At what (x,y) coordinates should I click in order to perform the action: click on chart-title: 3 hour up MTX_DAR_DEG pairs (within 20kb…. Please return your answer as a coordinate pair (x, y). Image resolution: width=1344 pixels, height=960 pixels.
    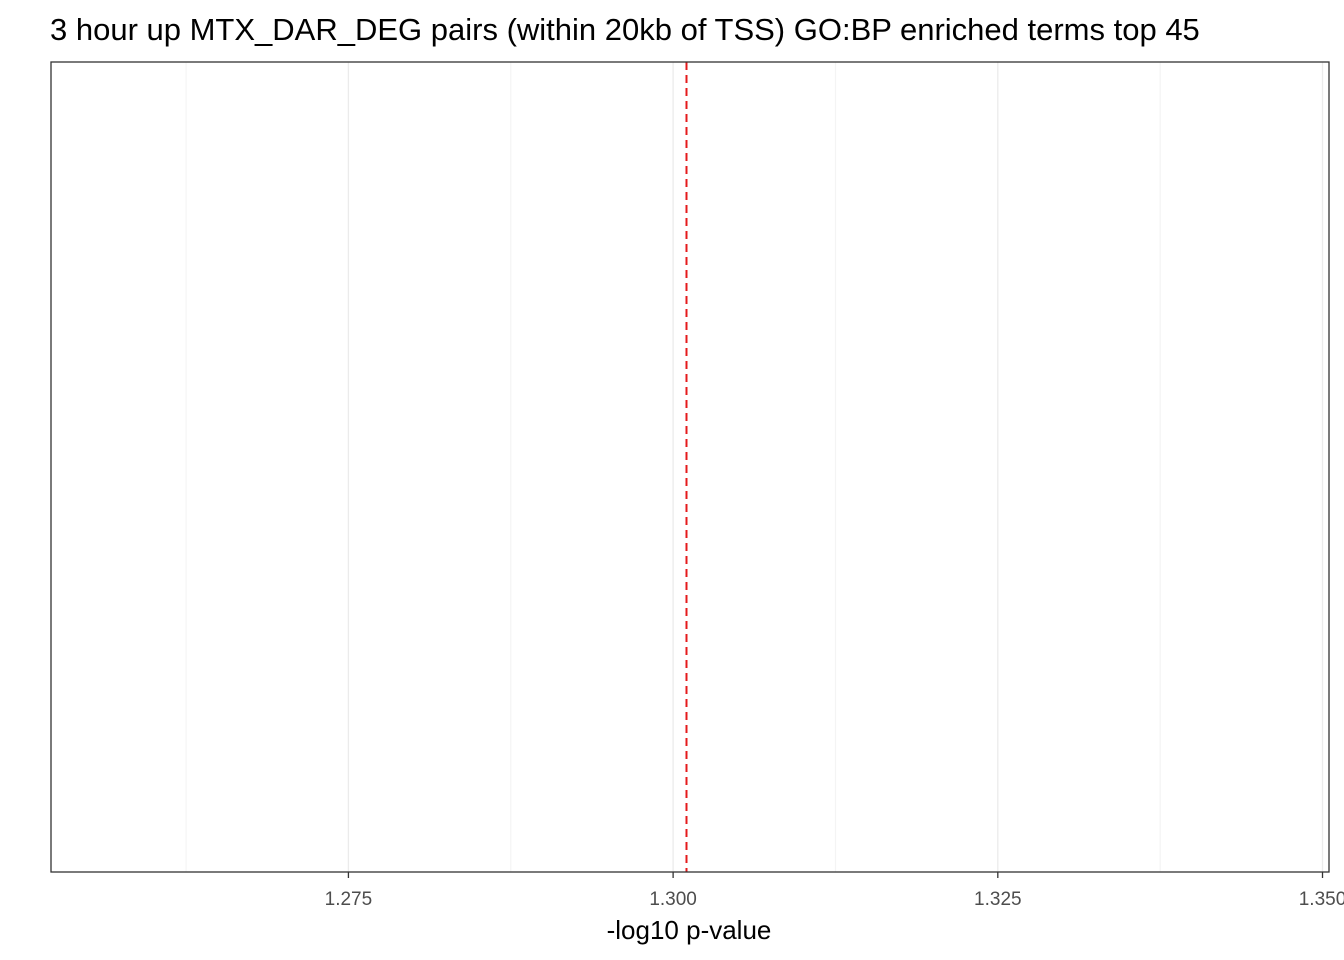
    Looking at the image, I should click on (625, 29).